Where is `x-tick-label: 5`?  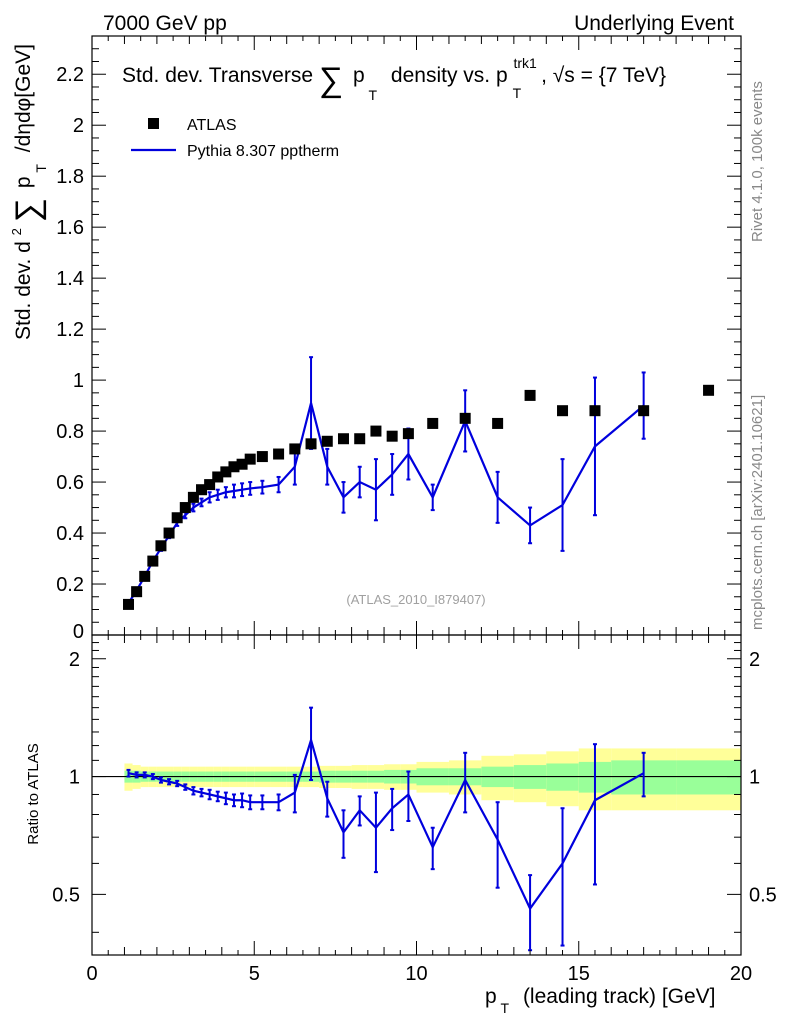
x-tick-label: 5 is located at coordinates (254, 974).